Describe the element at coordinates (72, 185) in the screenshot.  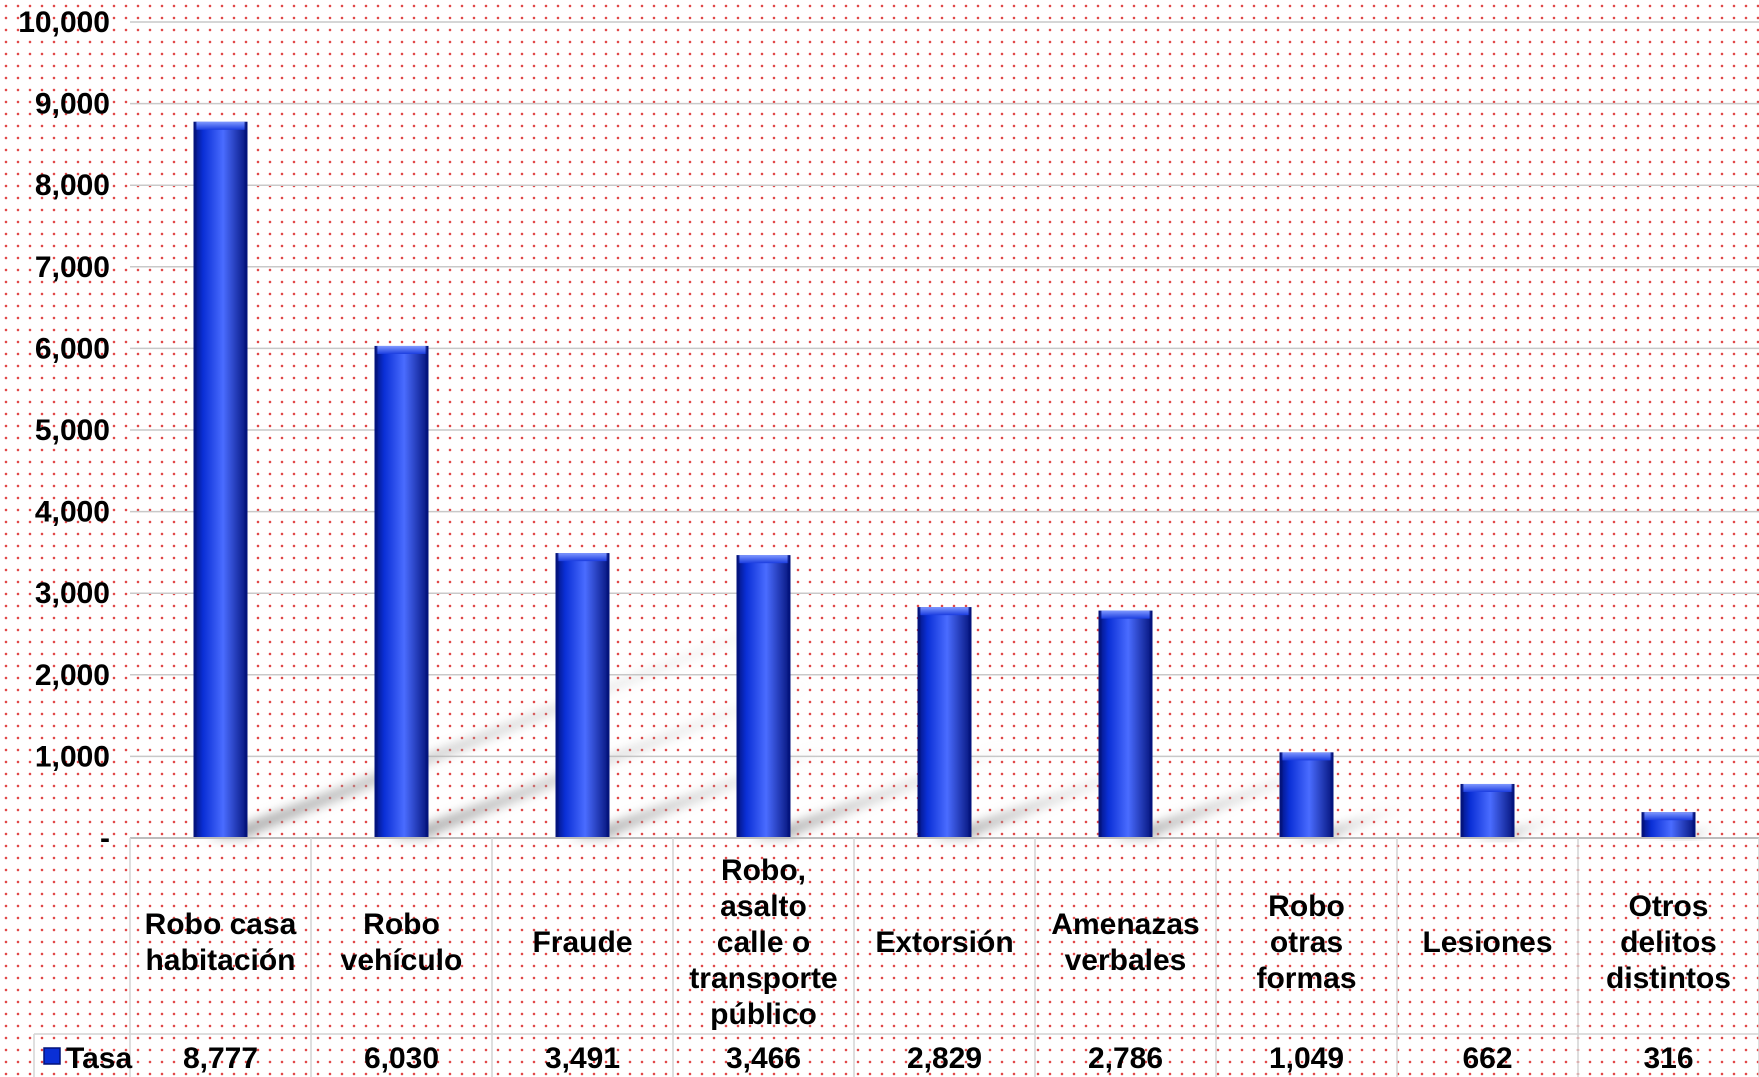
I see `y-tick-label: 8,000` at that location.